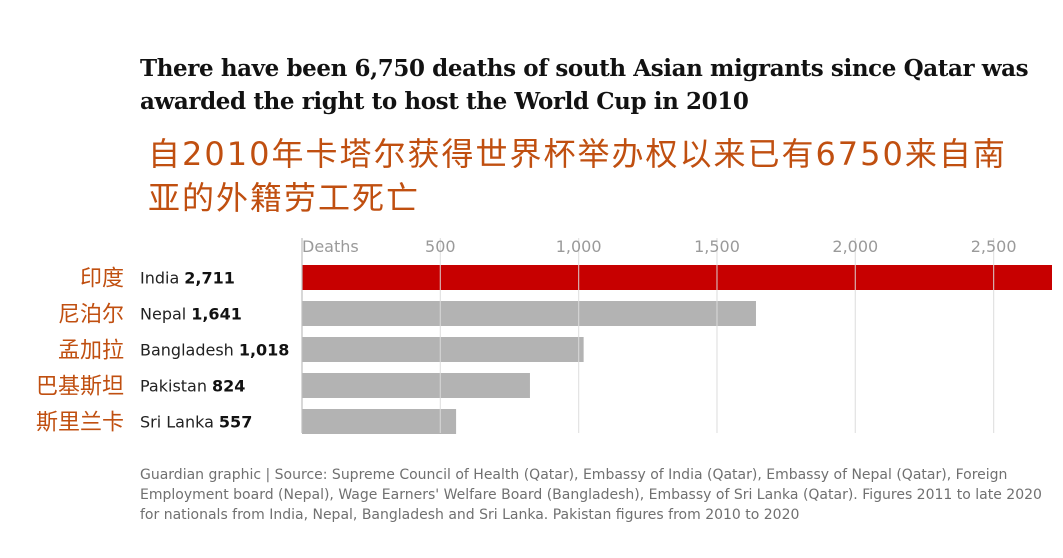  I want to click on chinese-country-label: 斯里兰卡, so click(80, 423).